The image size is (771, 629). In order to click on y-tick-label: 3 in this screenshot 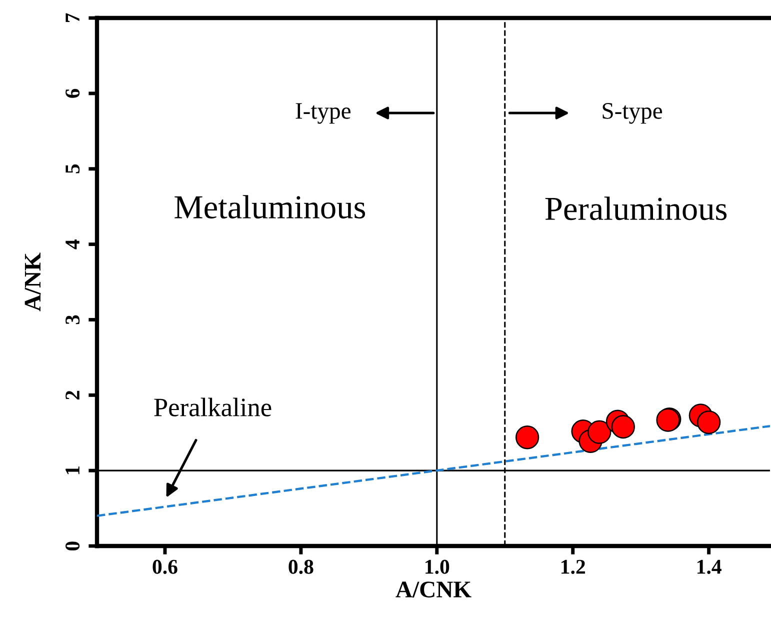, I will do `click(73, 319)`.